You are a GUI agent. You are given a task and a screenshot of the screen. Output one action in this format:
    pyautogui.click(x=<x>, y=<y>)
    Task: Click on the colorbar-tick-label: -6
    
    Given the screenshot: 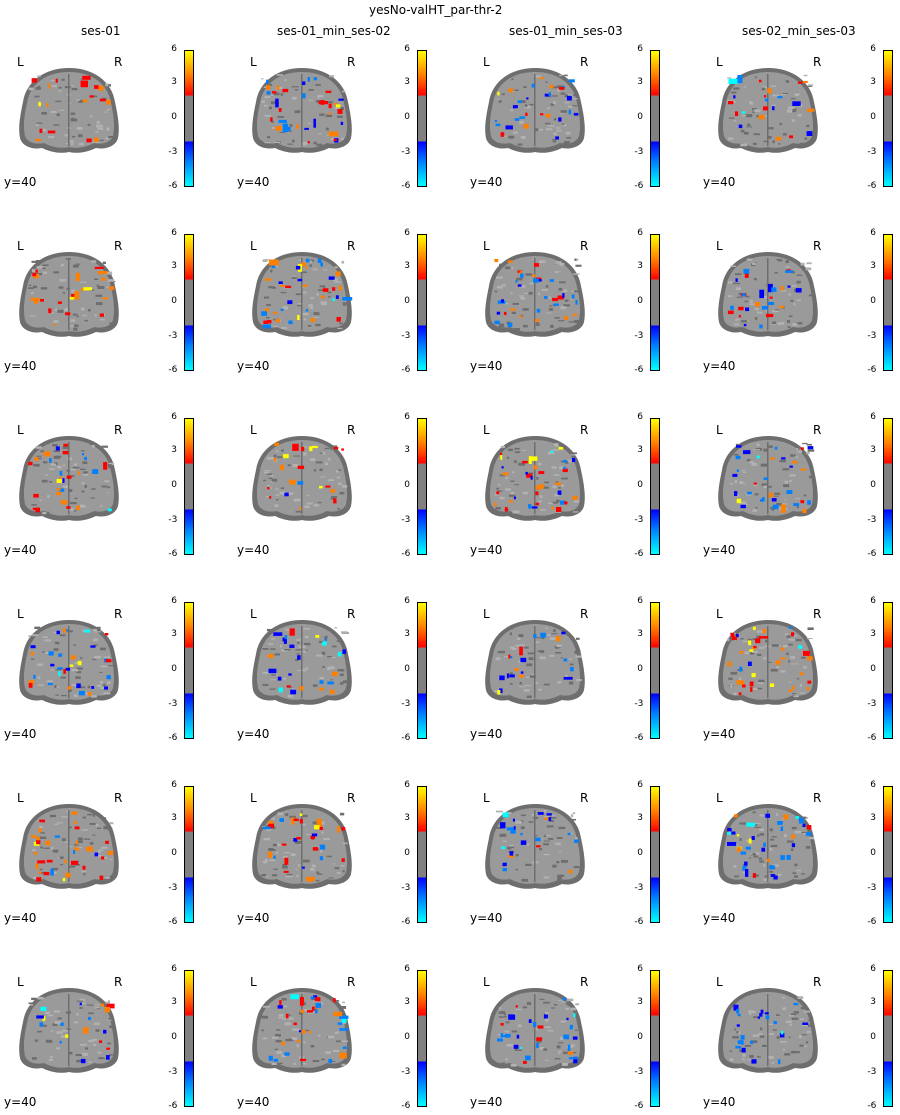 What is the action you would take?
    pyautogui.click(x=872, y=1106)
    